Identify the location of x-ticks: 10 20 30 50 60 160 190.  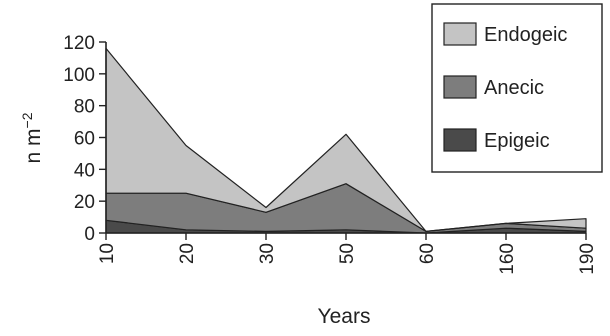
(347, 254).